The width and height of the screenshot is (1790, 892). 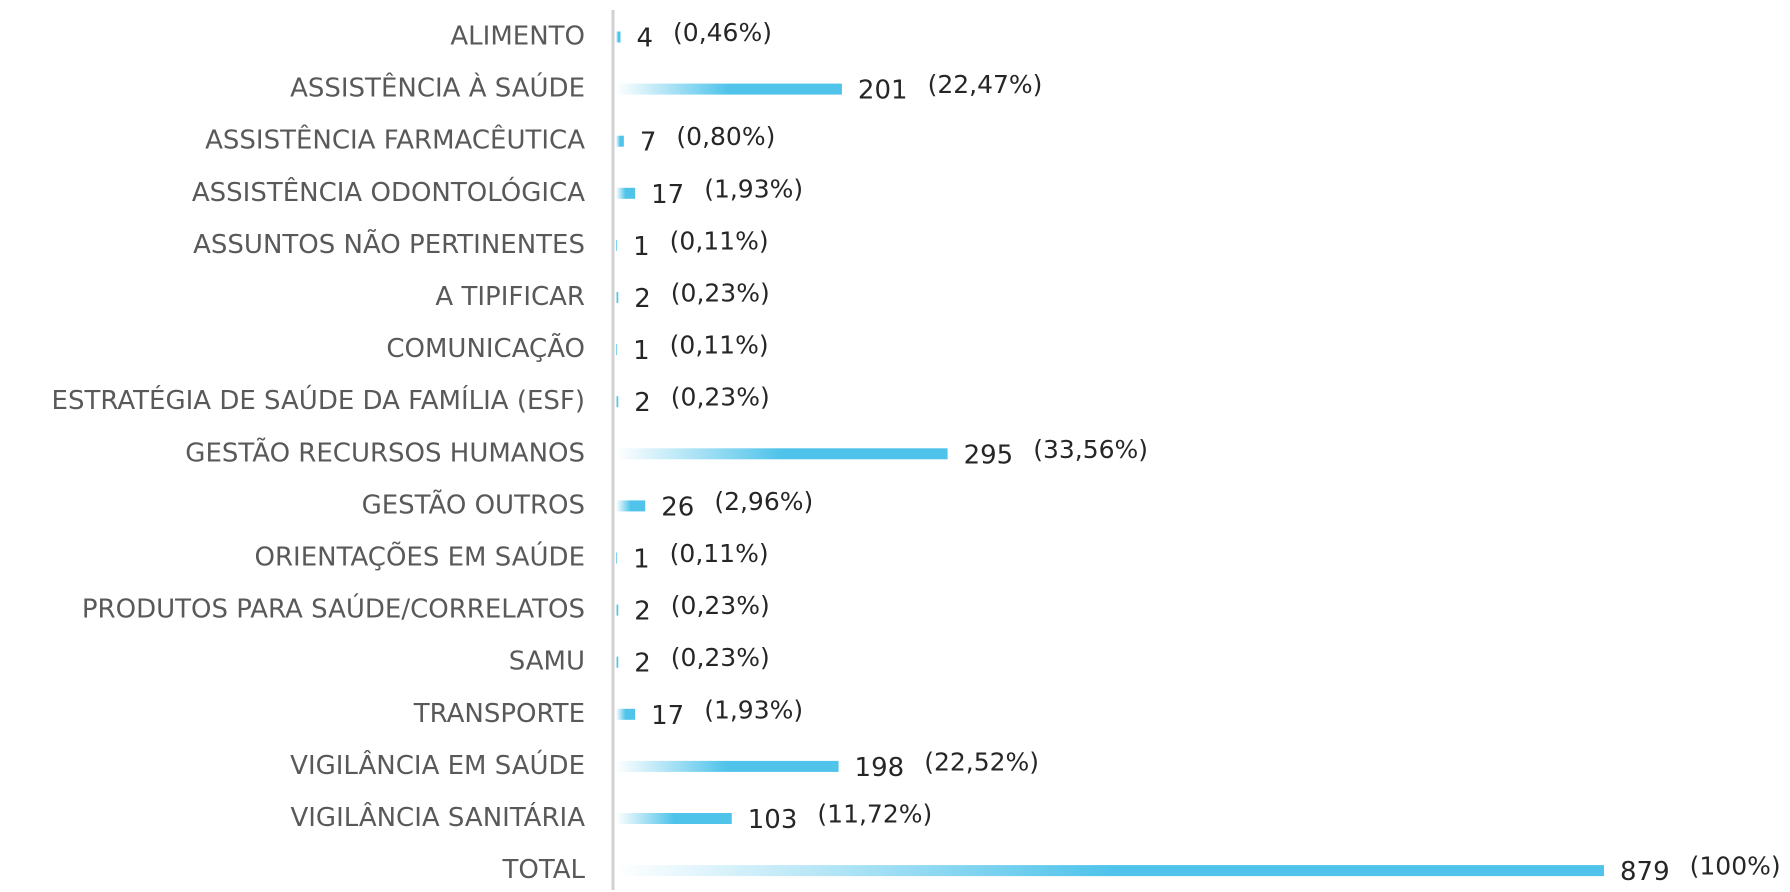 I want to click on category-label: GESTÃO OUTROS, so click(x=473, y=504).